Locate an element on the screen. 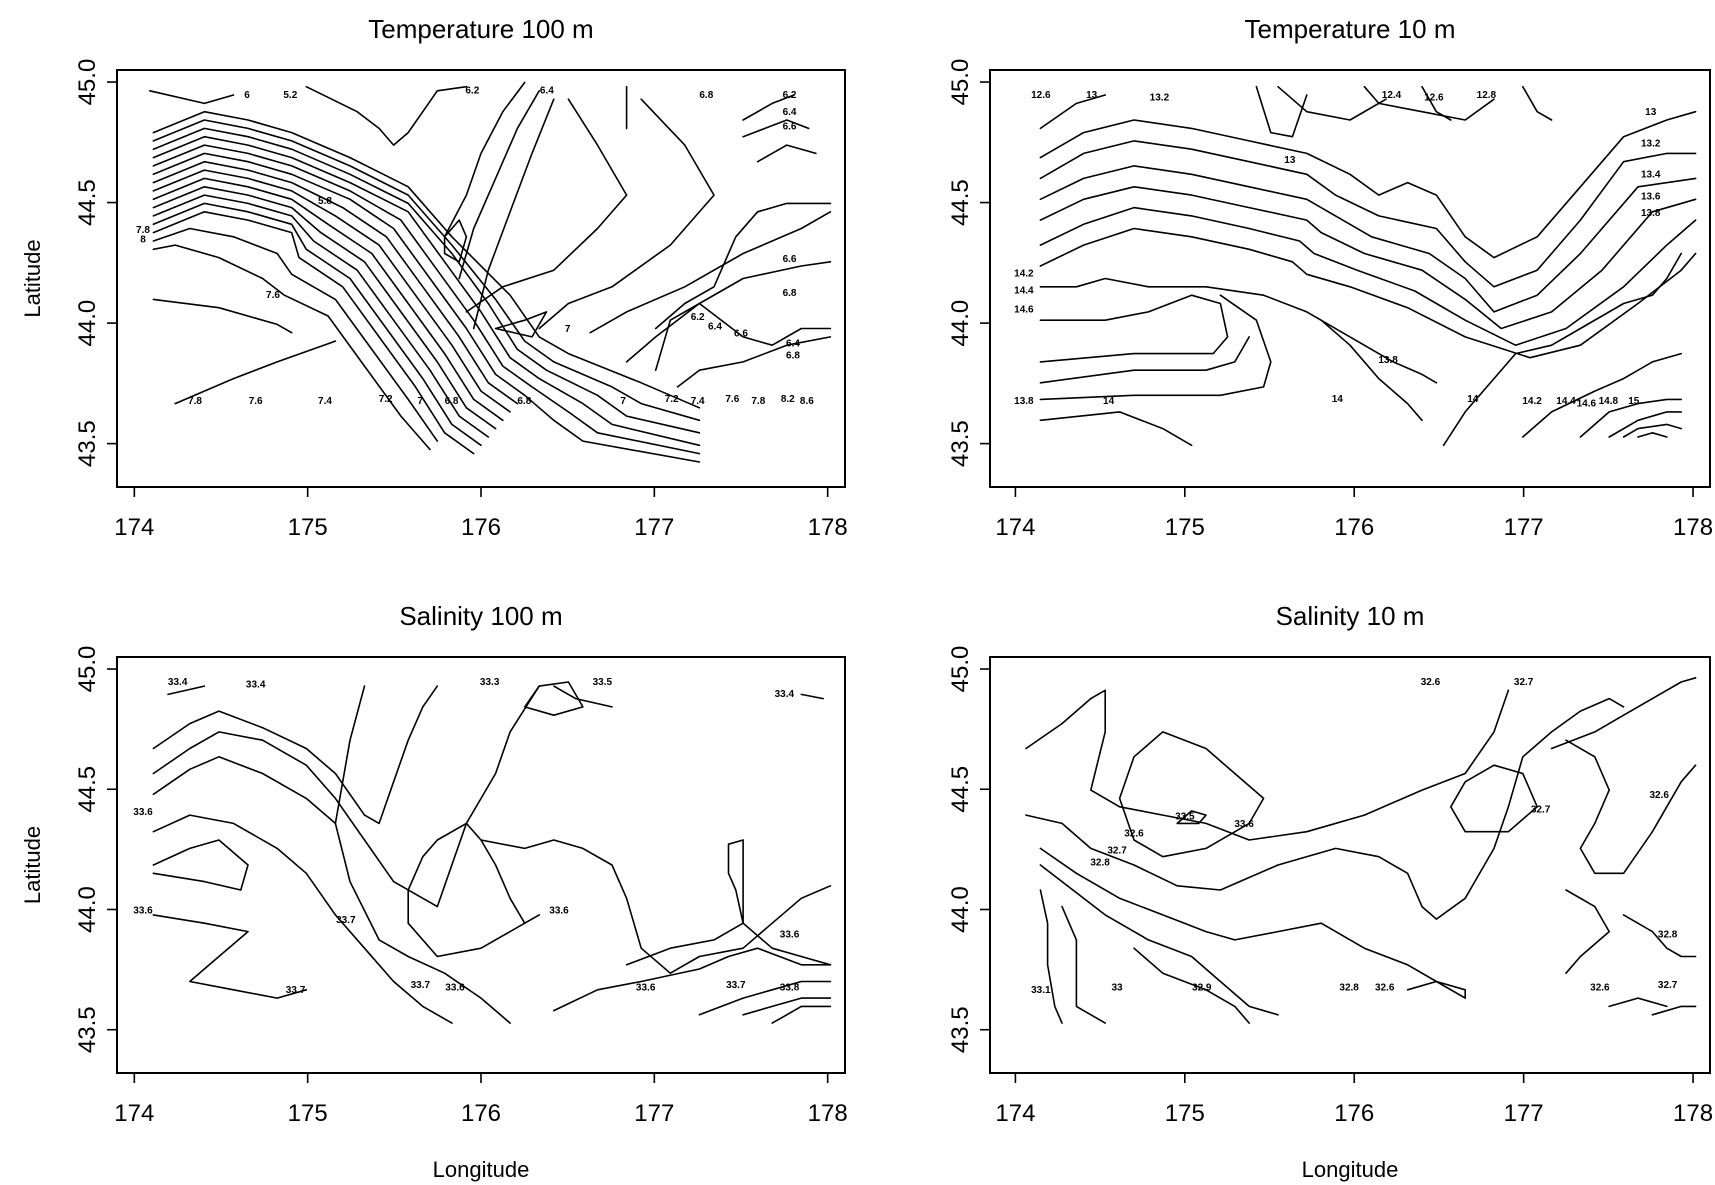 The height and width of the screenshot is (1185, 1715). y-axis-label: Latitude is located at coordinates (32, 278).